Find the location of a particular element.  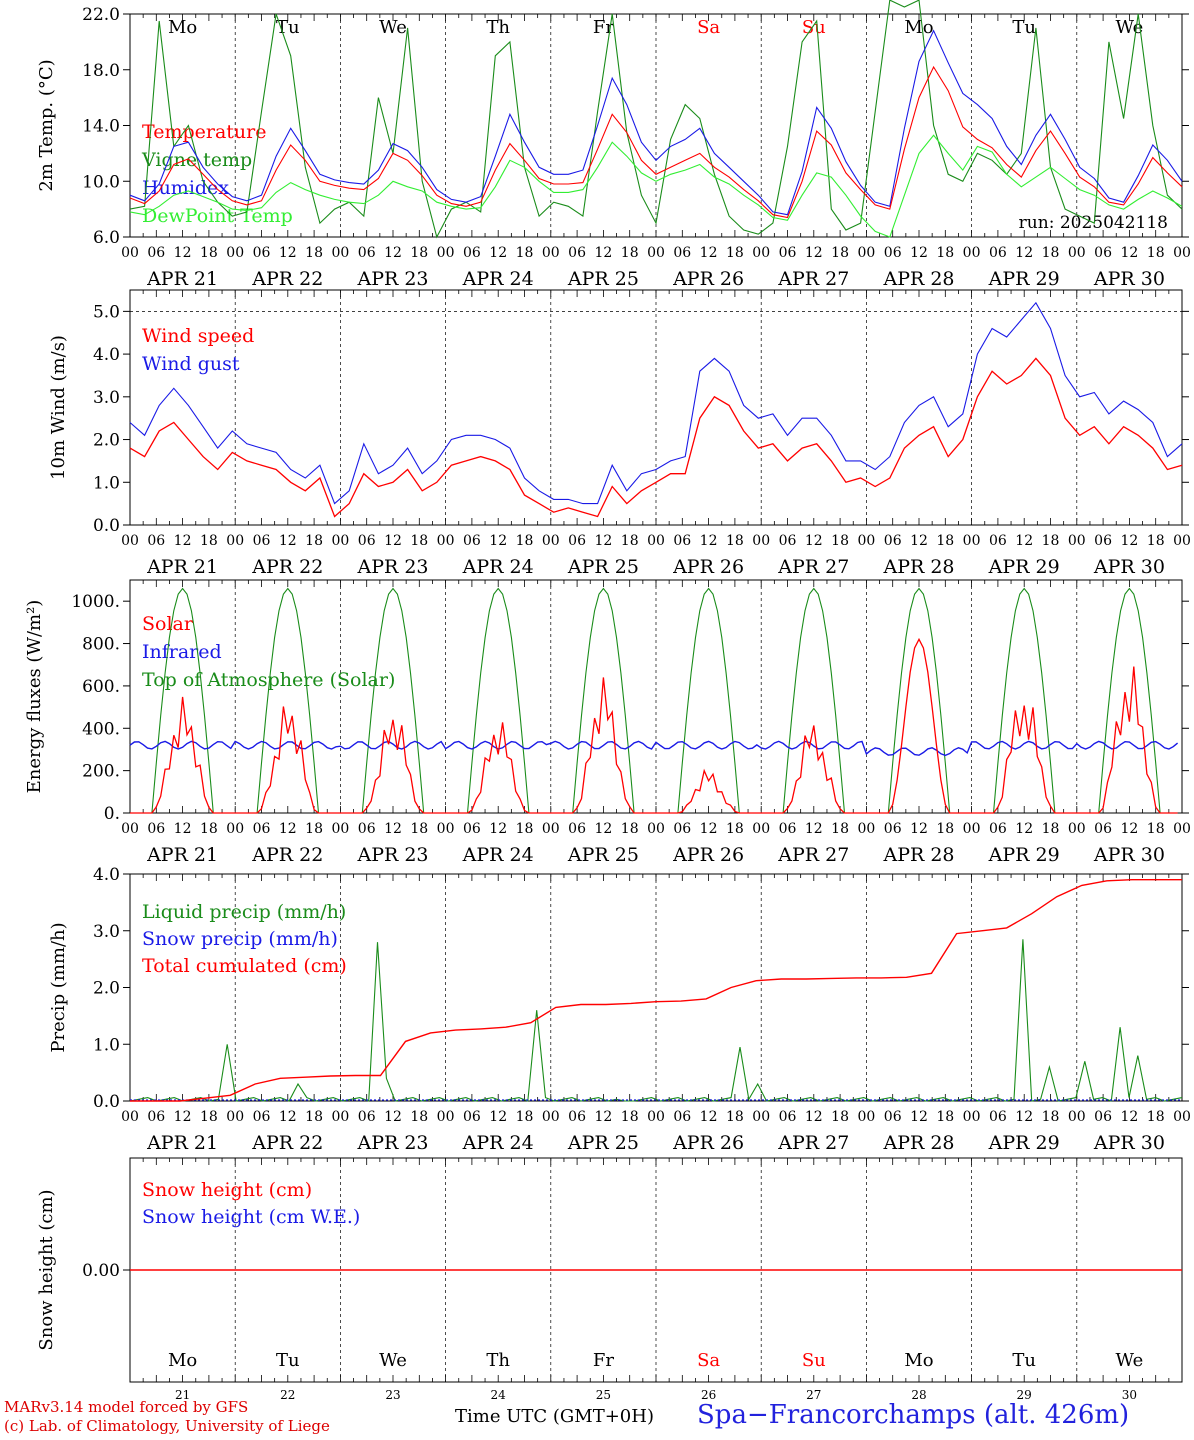

weekday-label: We is located at coordinates (1130, 1360).